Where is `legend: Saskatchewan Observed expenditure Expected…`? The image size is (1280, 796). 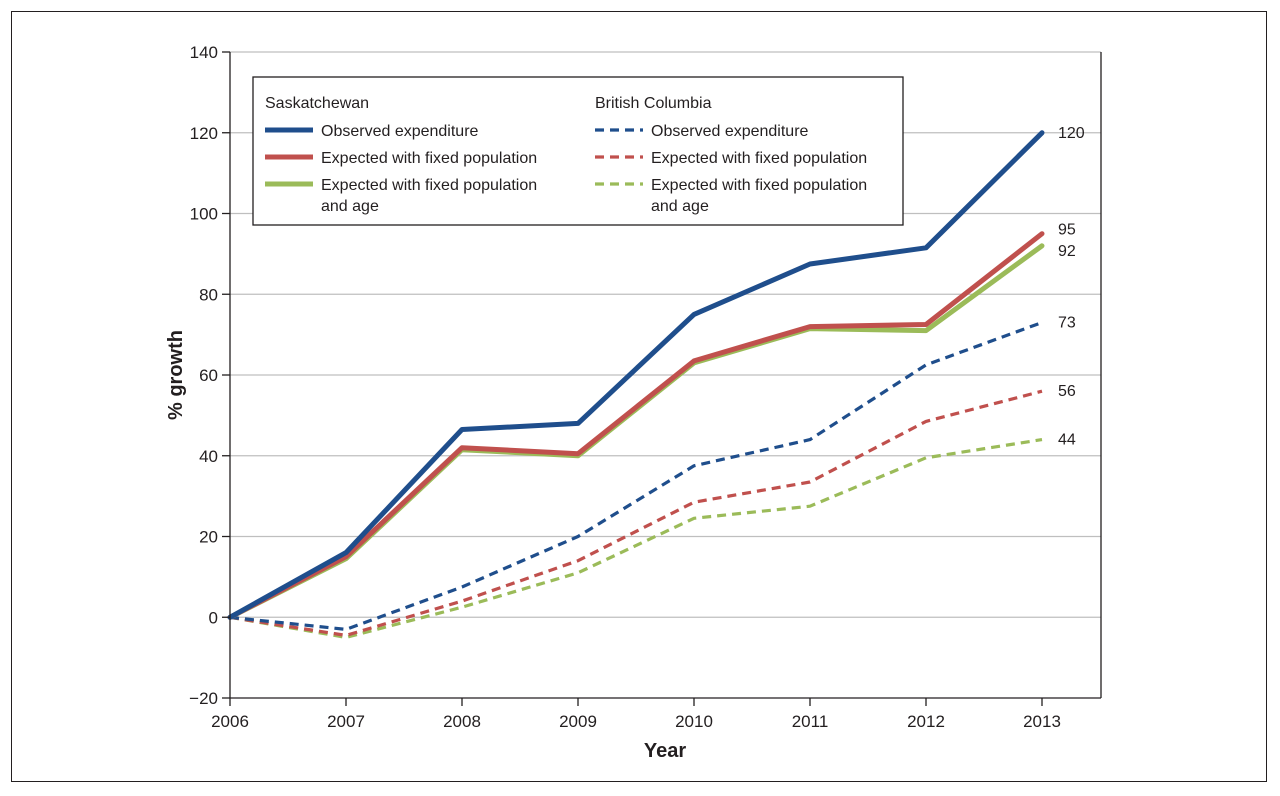
legend: Saskatchewan Observed expenditure Expected… is located at coordinates (578, 151).